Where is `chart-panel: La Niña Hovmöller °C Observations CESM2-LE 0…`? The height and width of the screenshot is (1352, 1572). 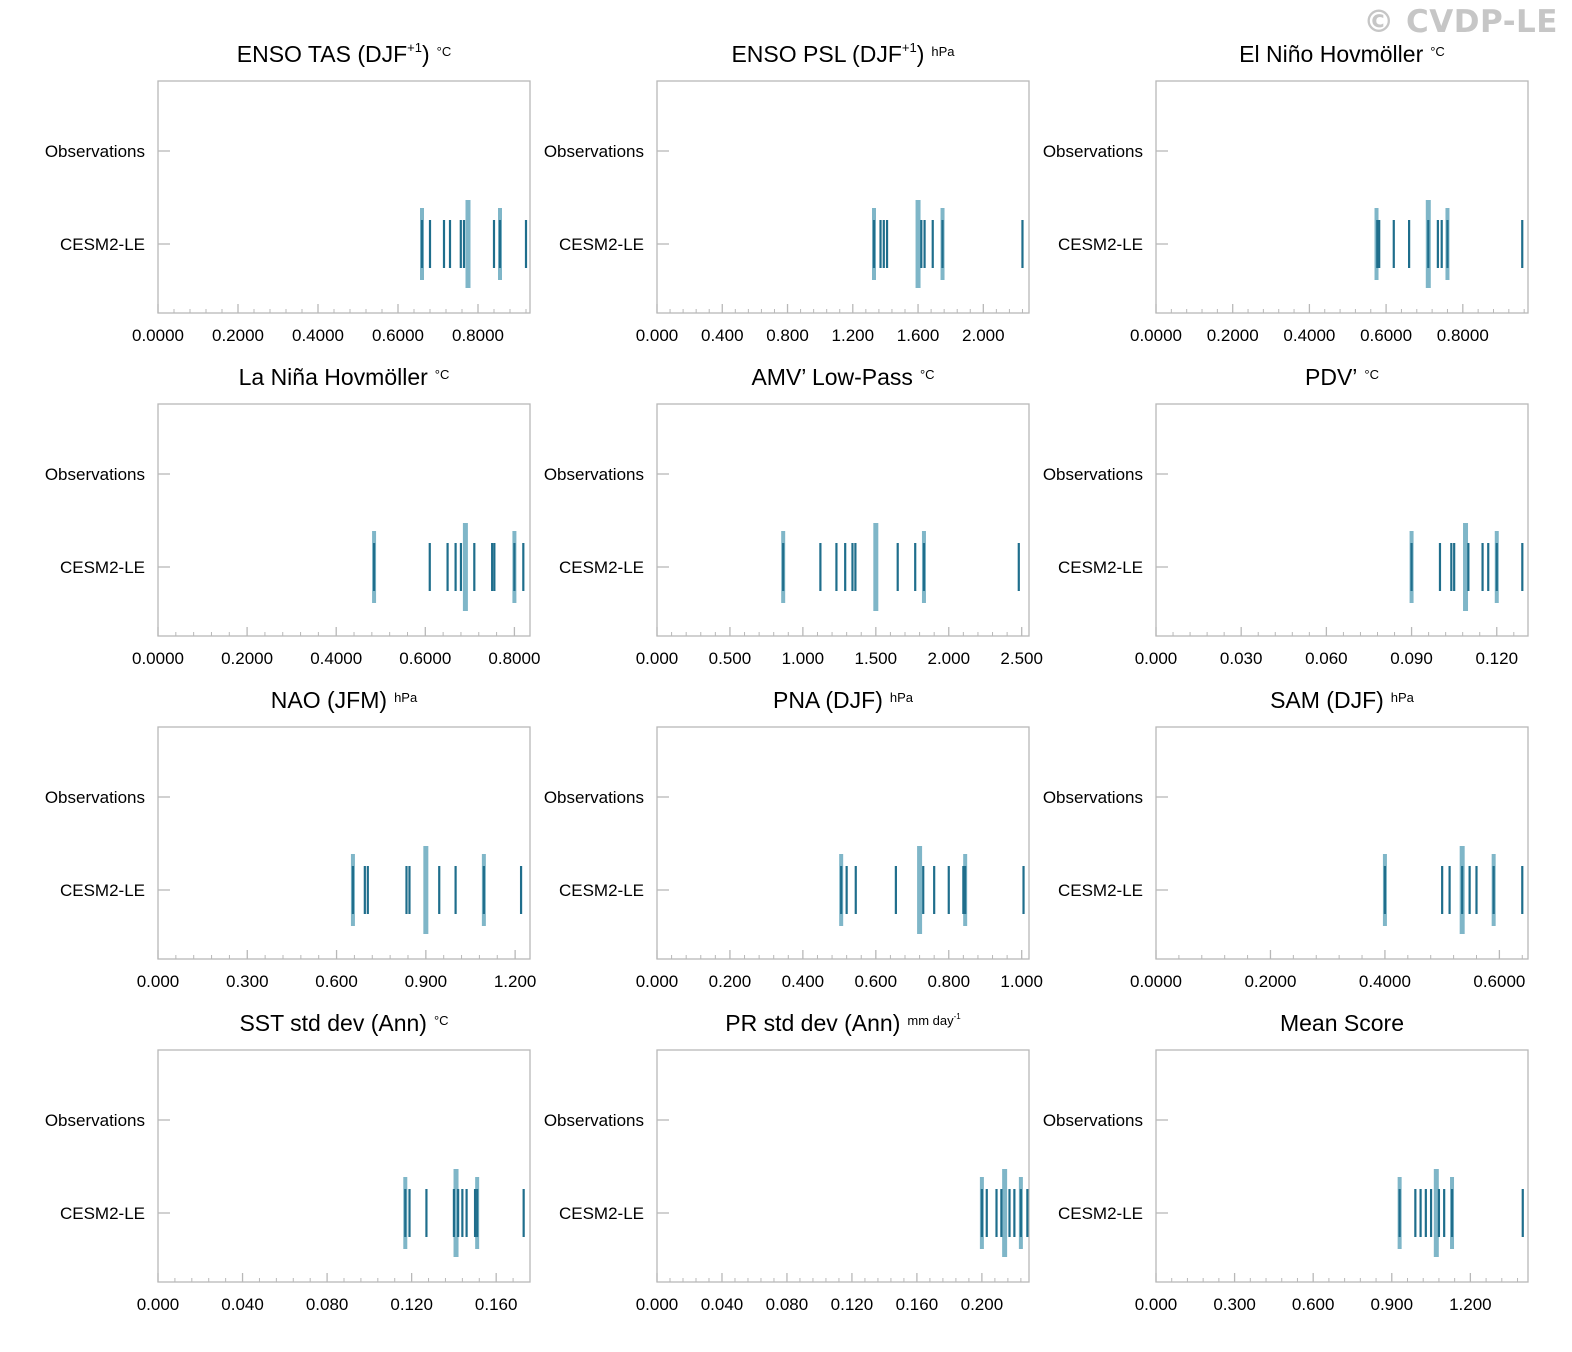
chart-panel: La Niña Hovmöller °C Observations CESM2-LE 0… is located at coordinates (293, 516).